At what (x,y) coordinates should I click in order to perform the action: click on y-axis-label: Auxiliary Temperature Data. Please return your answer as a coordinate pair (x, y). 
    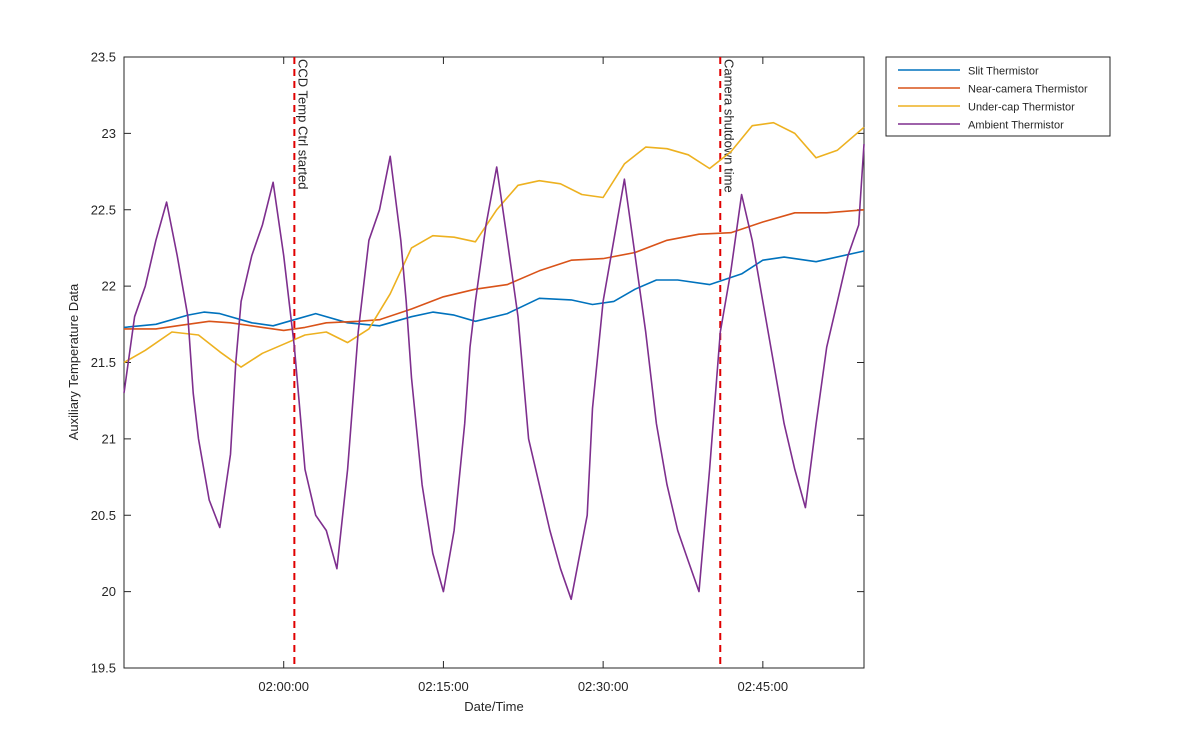
    Looking at the image, I should click on (73, 361).